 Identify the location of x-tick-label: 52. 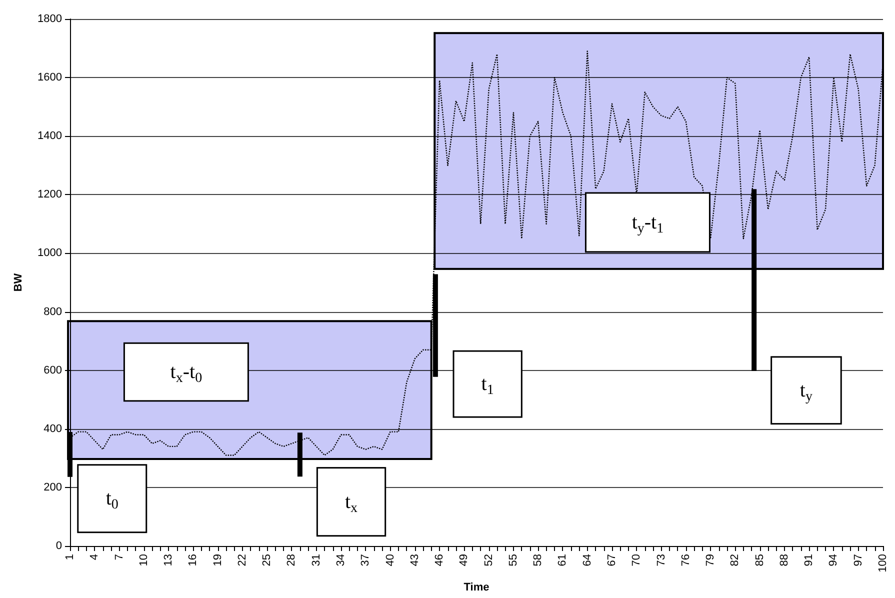
(488, 560).